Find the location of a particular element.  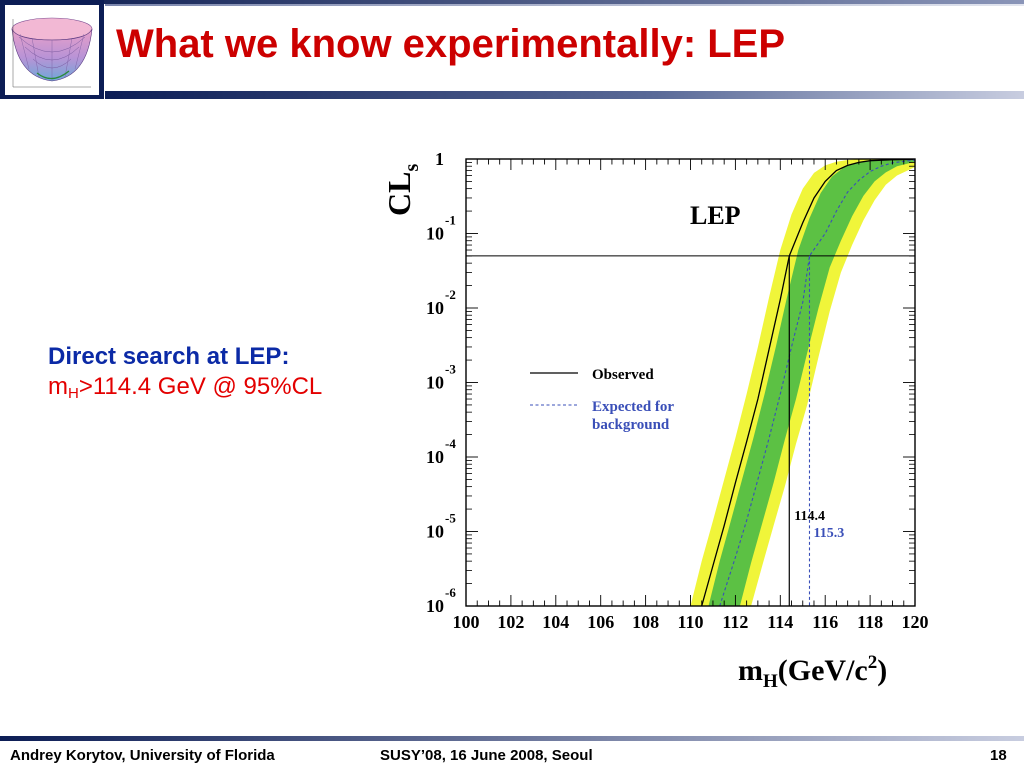

limit-value: >114.4 GeV @ 95%CL is located at coordinates (200, 386).